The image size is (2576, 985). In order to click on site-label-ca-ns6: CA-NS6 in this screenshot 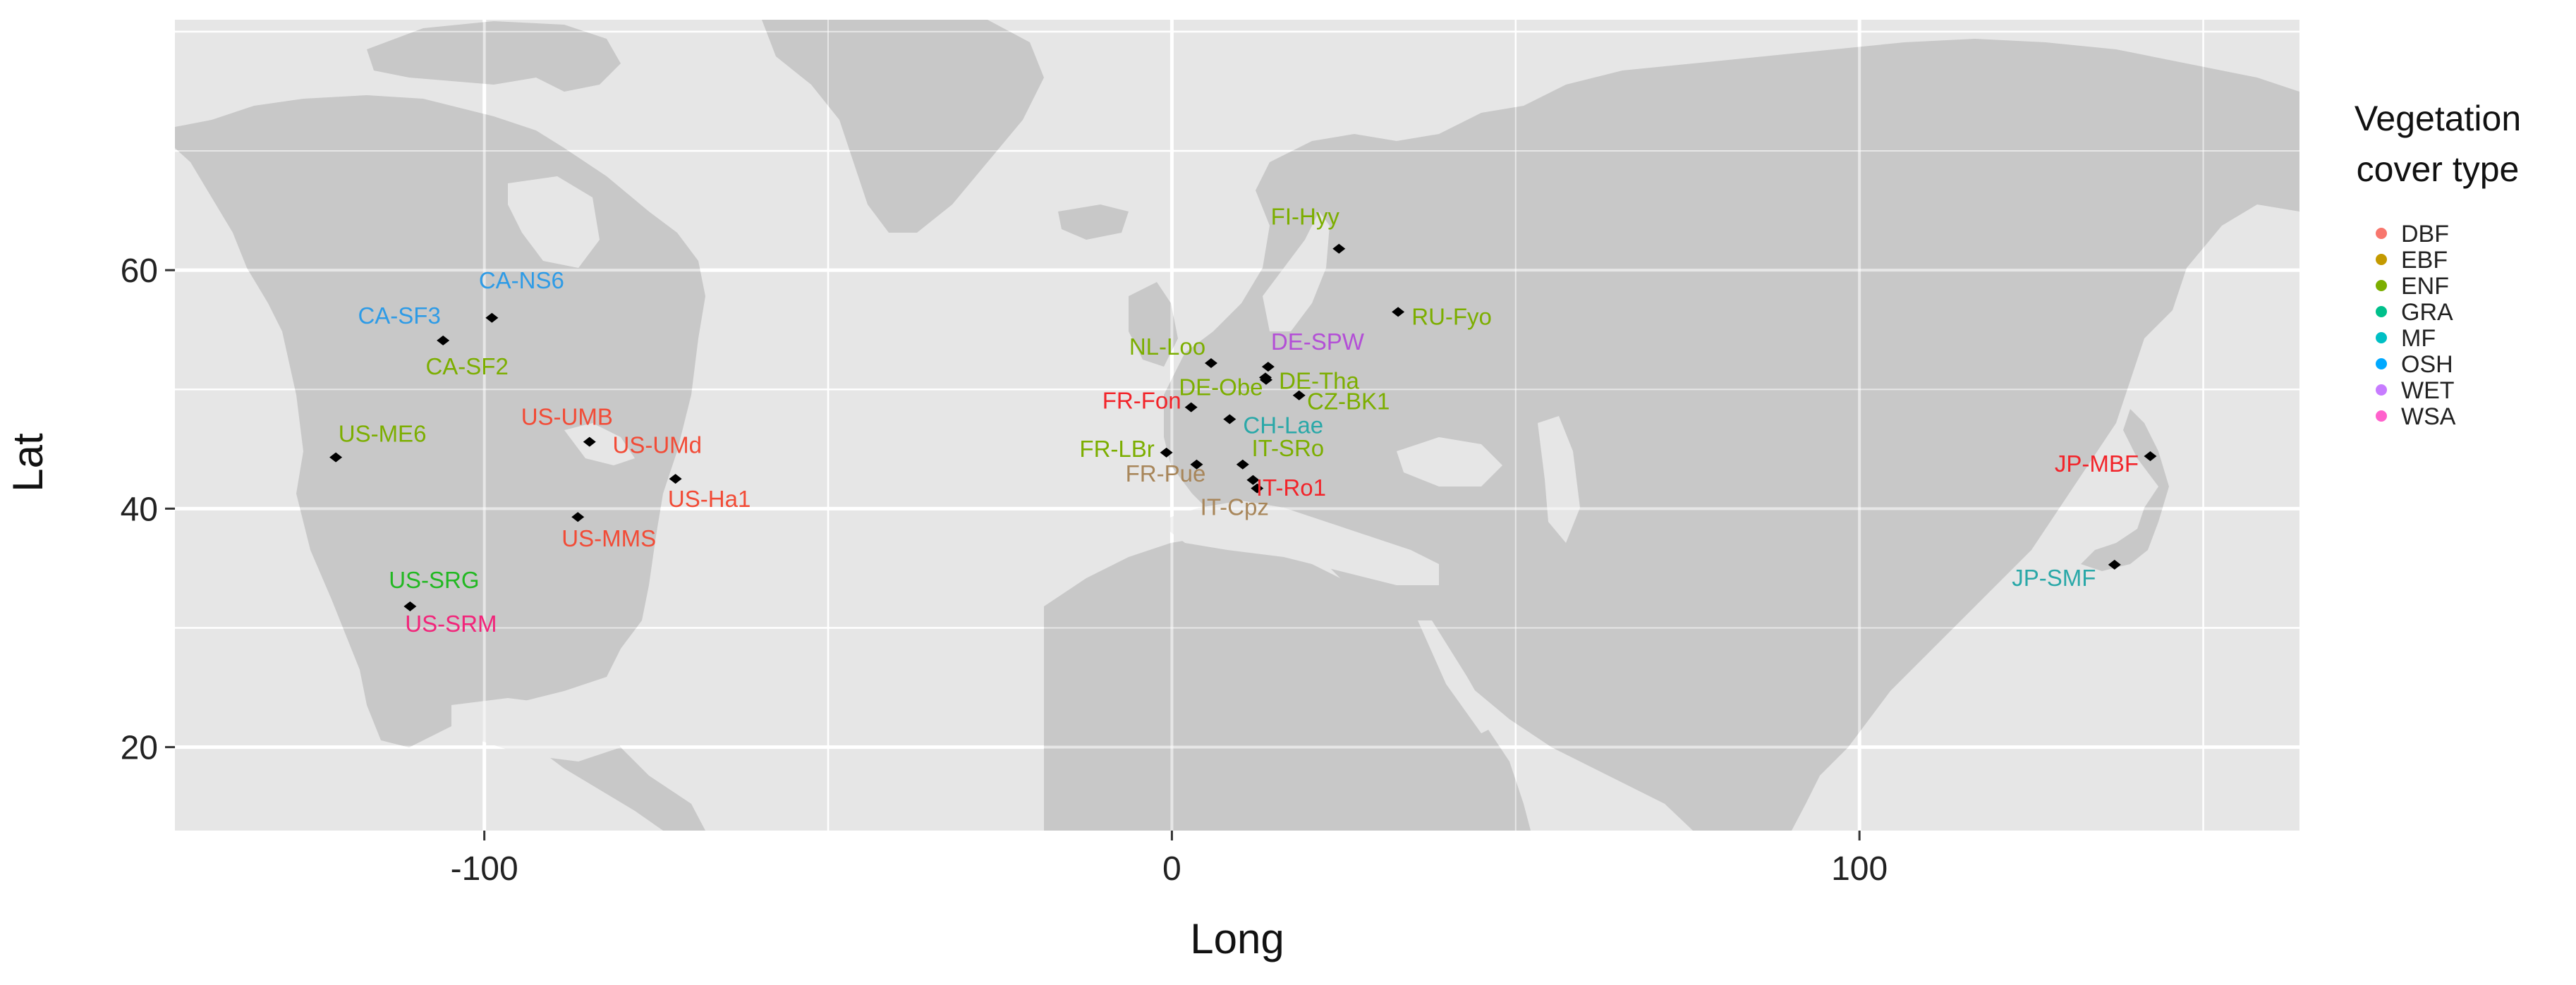, I will do `click(521, 280)`.